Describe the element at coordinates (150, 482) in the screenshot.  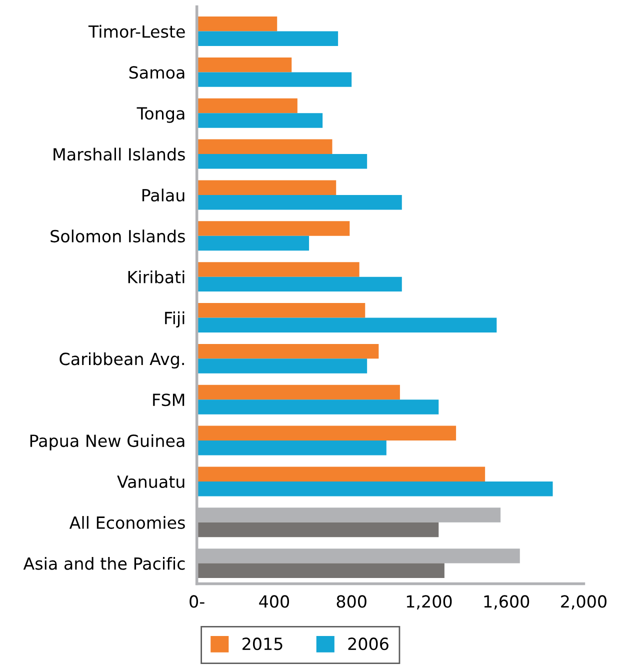
I see `y-tick-label: Vanuatu` at that location.